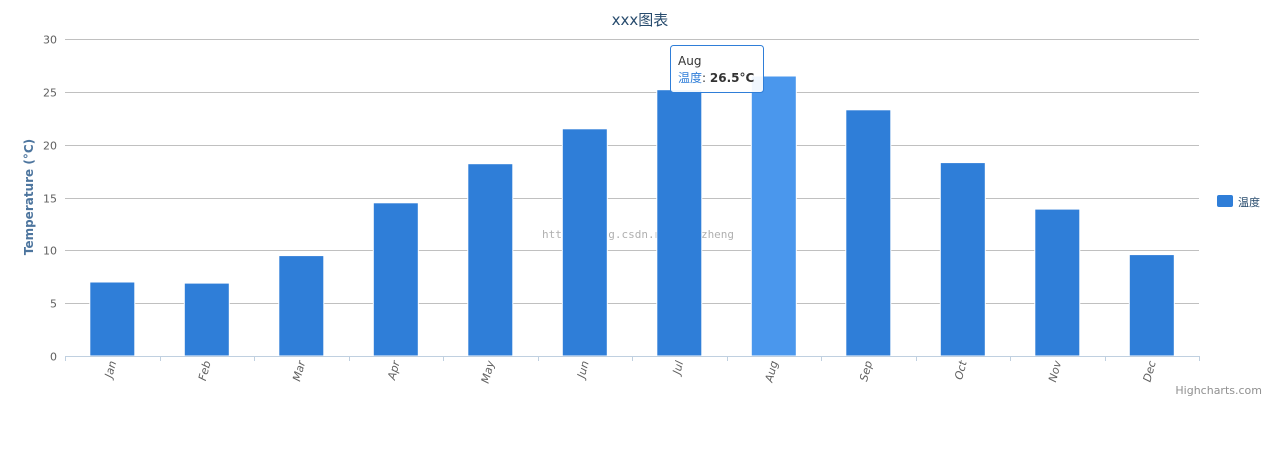  What do you see at coordinates (1249, 202) in the screenshot?
I see `legend-item-label: 温度` at bounding box center [1249, 202].